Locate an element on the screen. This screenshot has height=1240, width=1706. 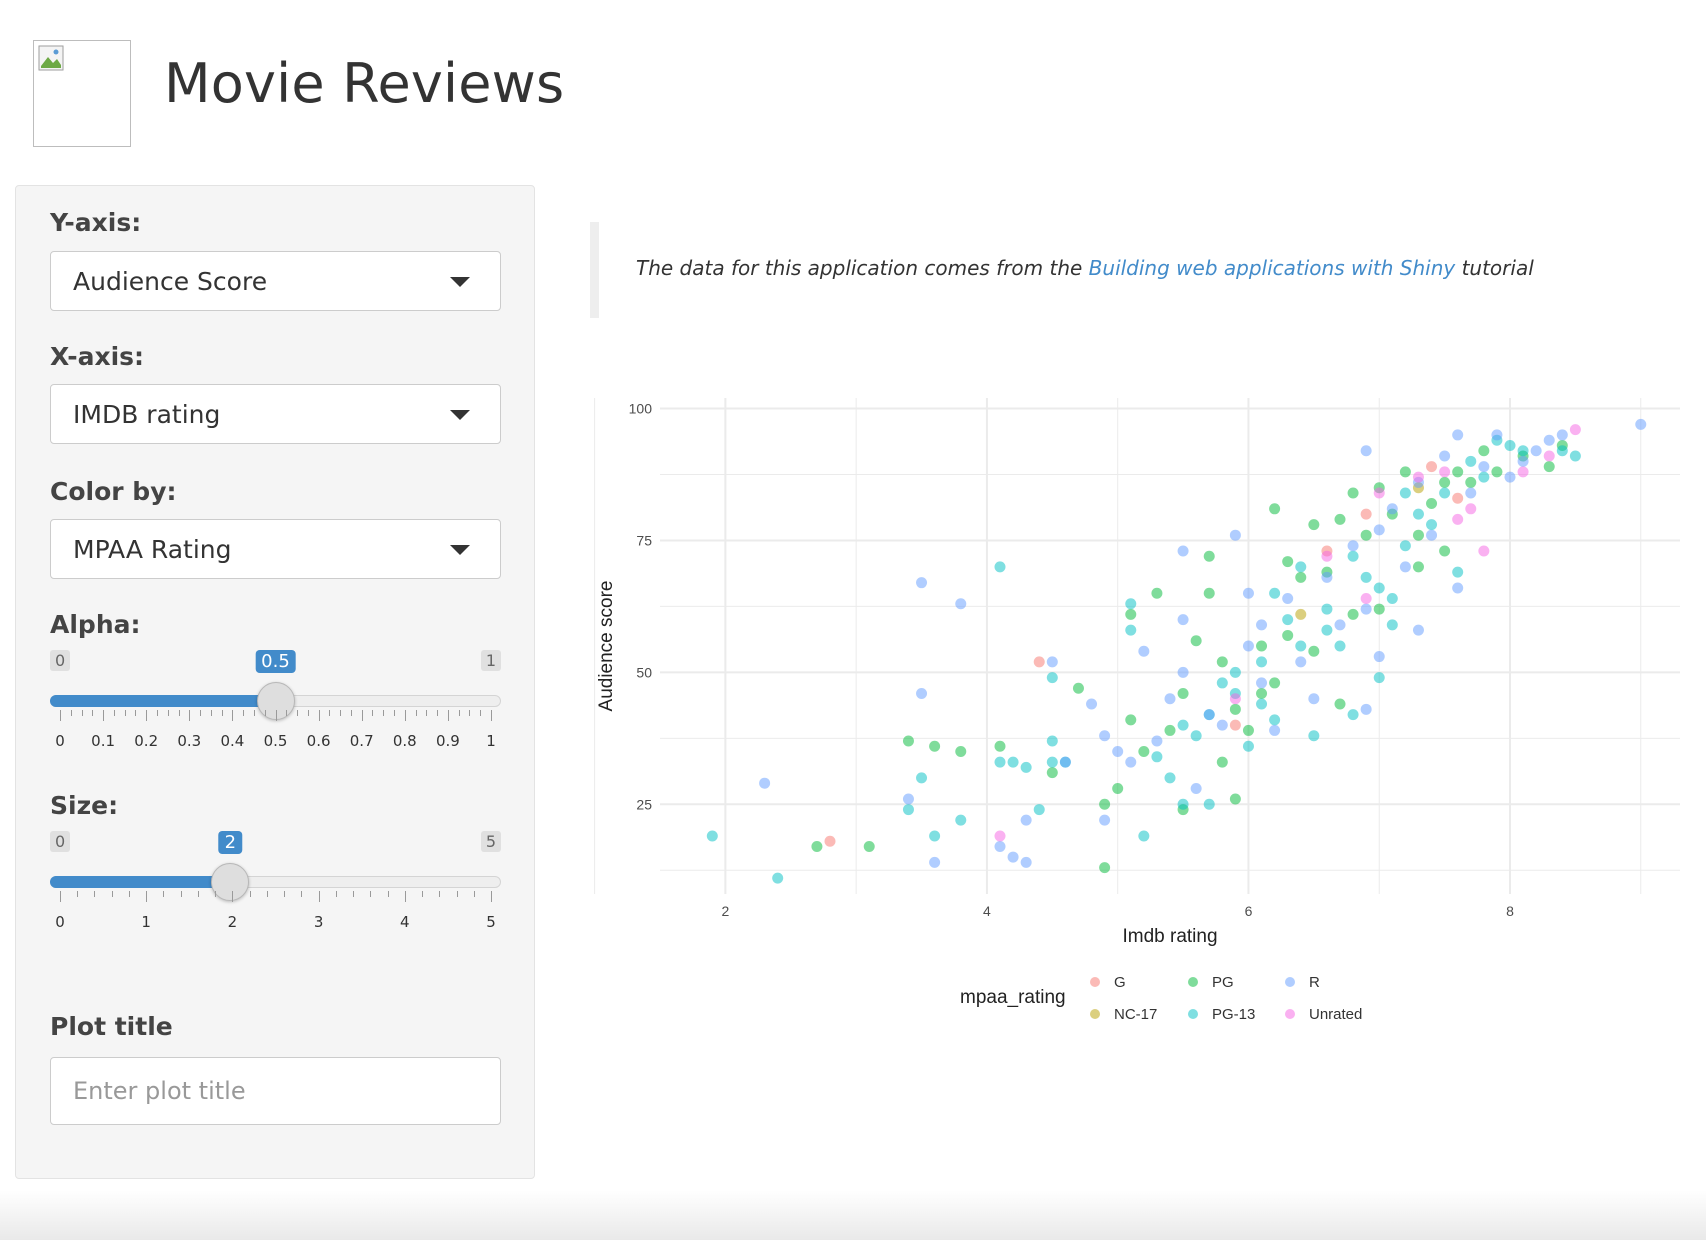
legend-label: R is located at coordinates (1314, 982).